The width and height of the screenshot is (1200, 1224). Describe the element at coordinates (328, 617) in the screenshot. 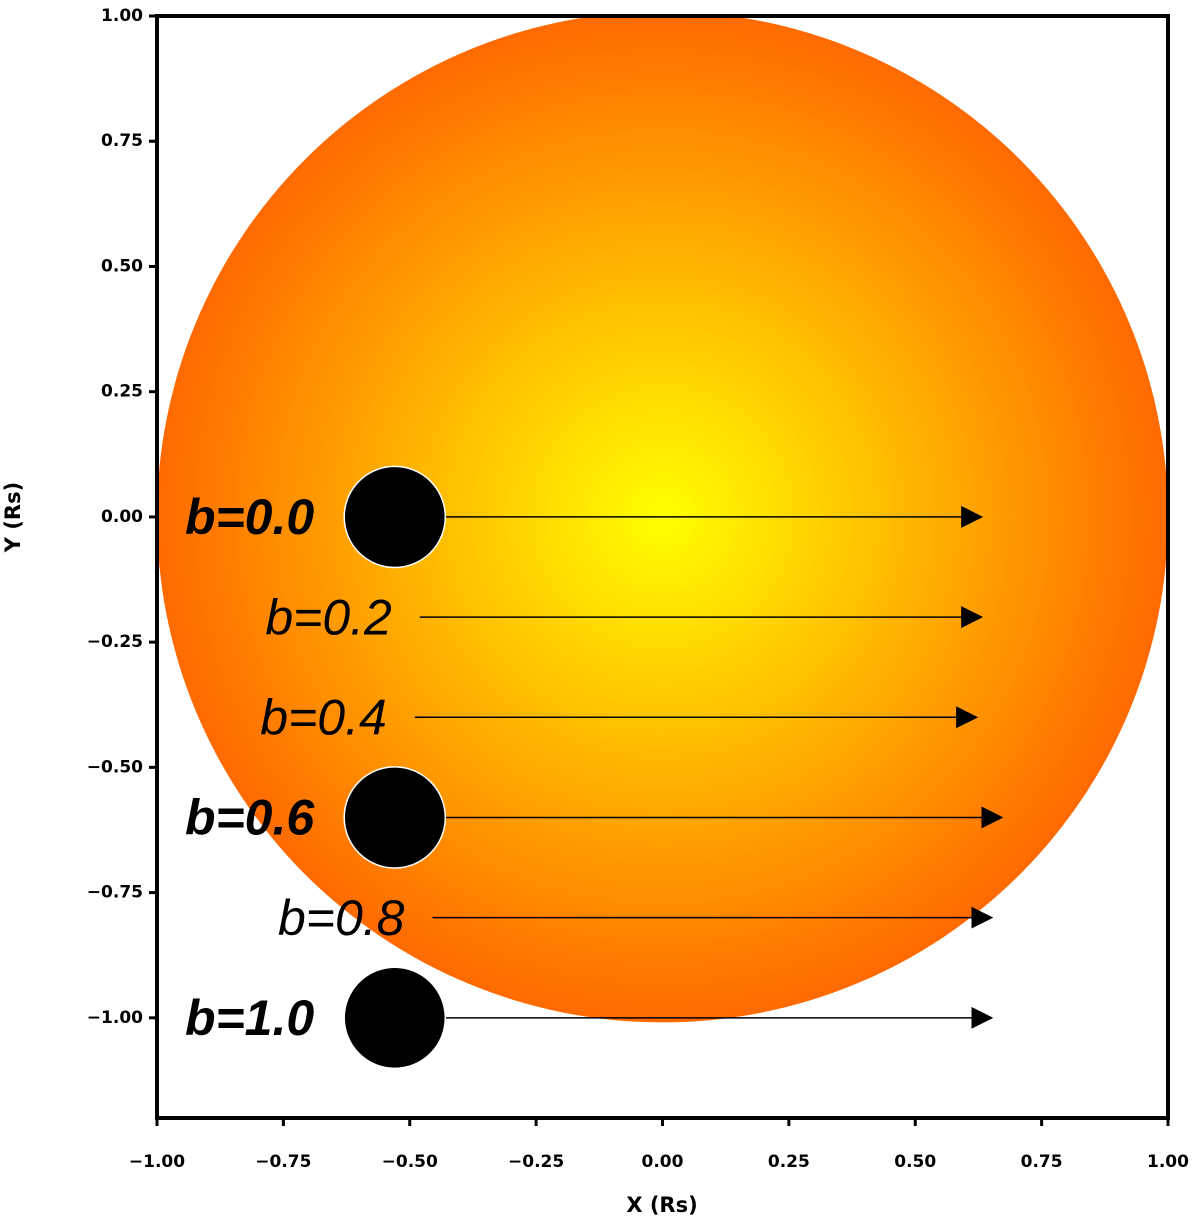

I see `impact-label: b=0.2` at that location.